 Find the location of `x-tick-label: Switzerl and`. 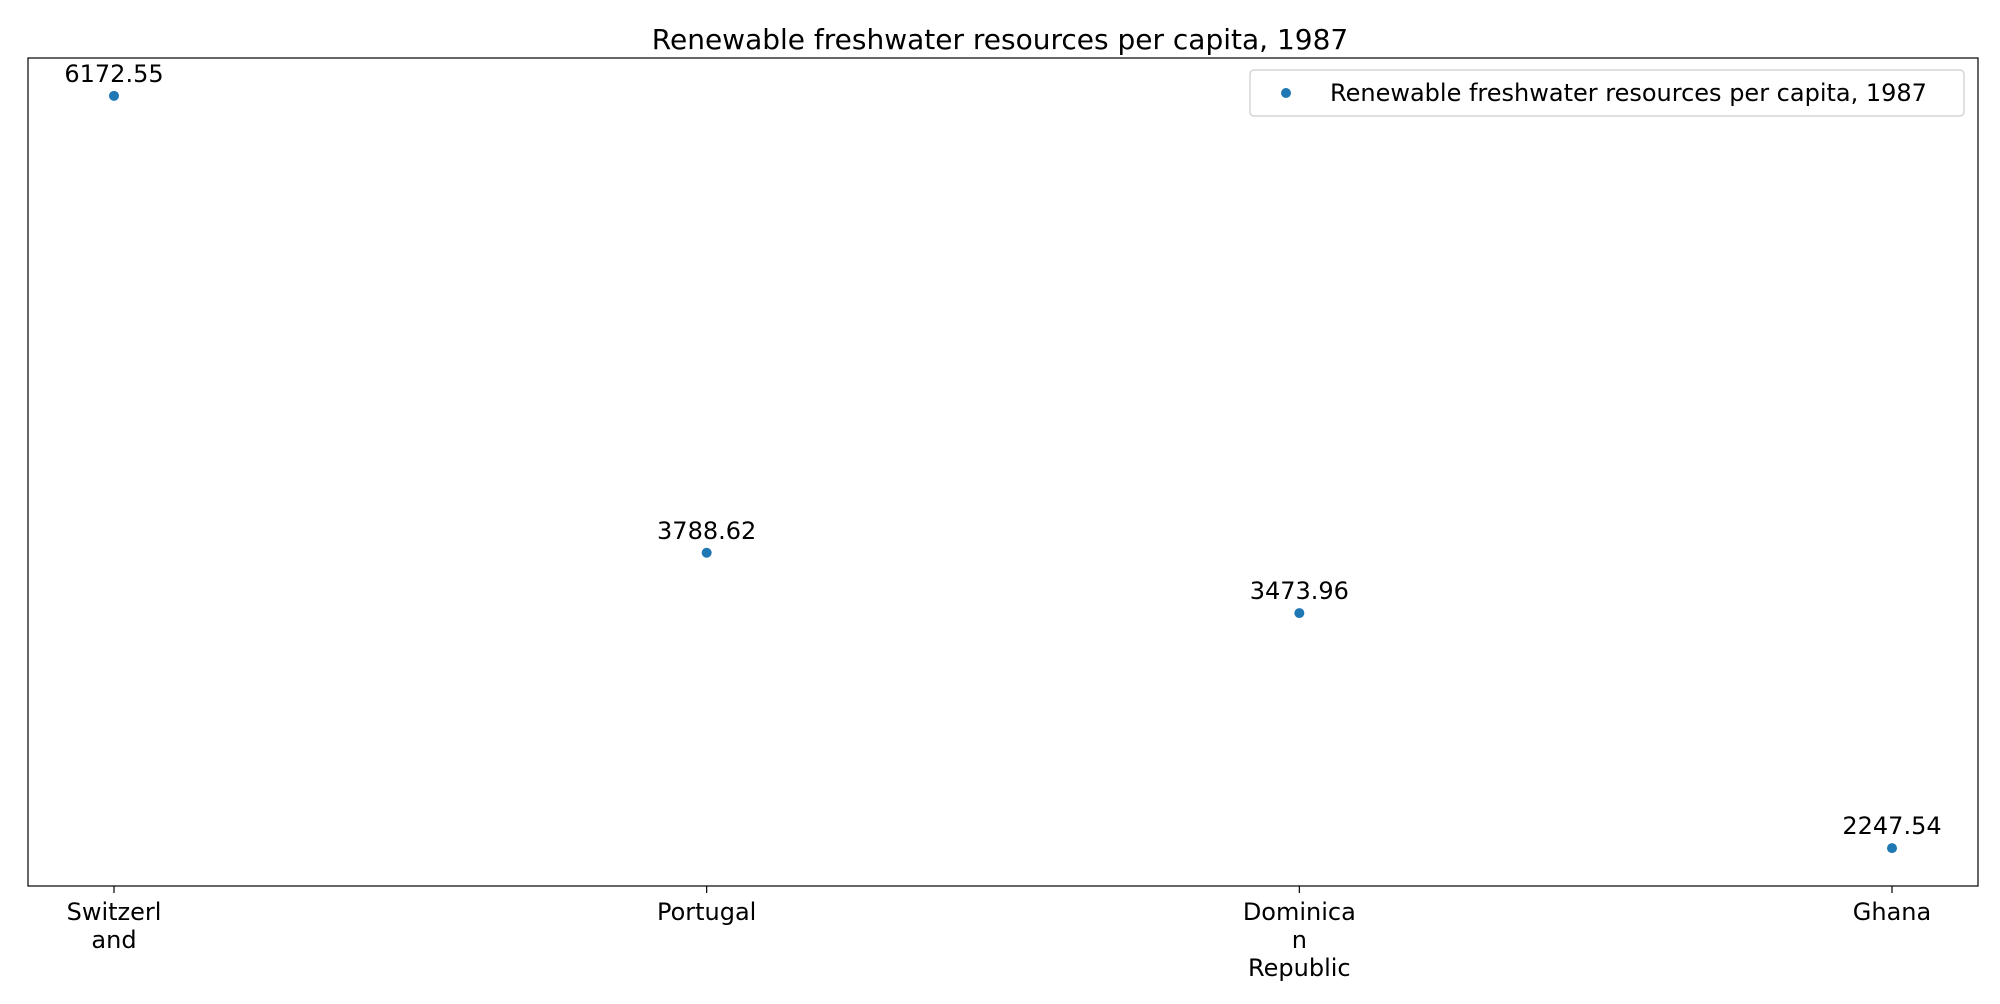

x-tick-label: Switzerl and is located at coordinates (114, 926).